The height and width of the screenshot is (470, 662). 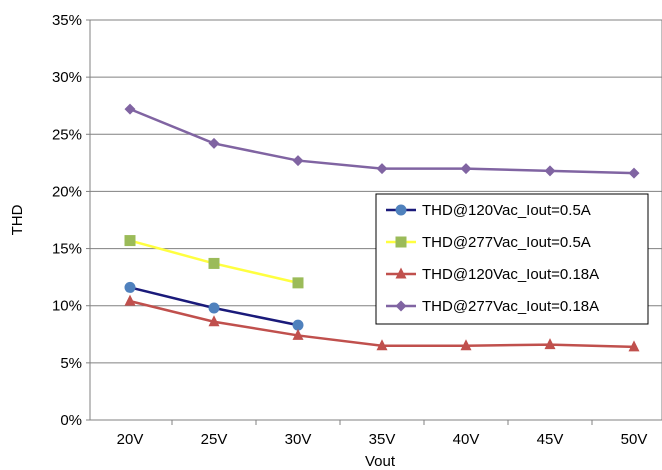 I want to click on y-tick-label: 35%, so click(x=67, y=20).